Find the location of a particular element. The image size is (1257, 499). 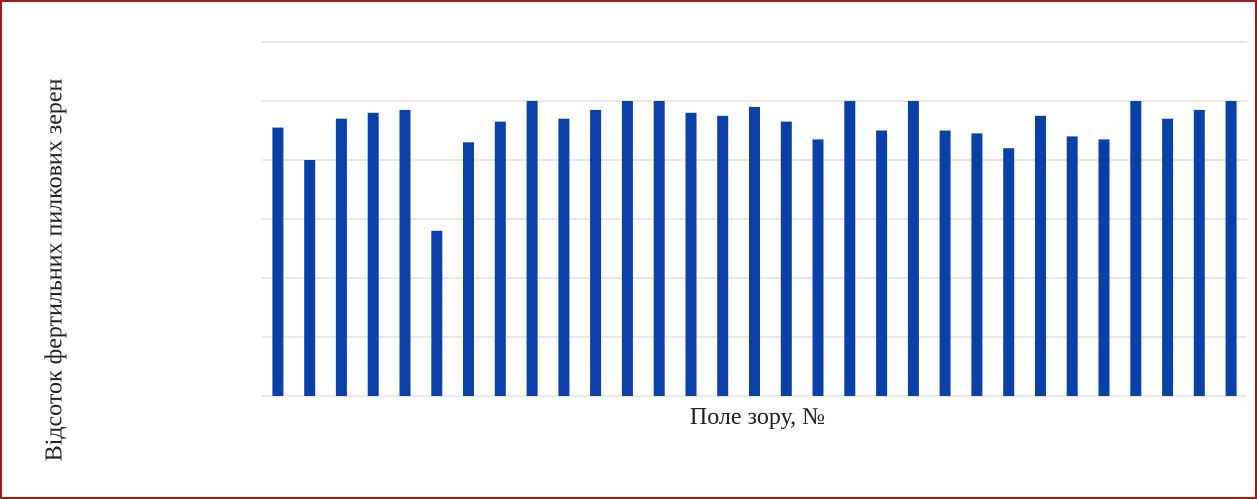

y-axis-title-text: Відсоток фертильних пилкових зерен is located at coordinates (54, 270).